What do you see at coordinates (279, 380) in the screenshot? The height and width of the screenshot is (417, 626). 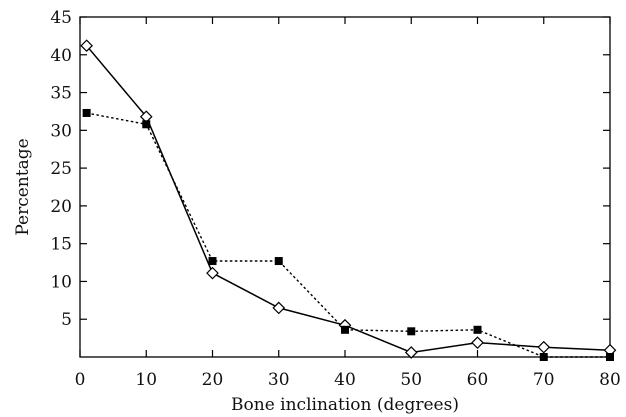 I see `x-tick-label: 30` at bounding box center [279, 380].